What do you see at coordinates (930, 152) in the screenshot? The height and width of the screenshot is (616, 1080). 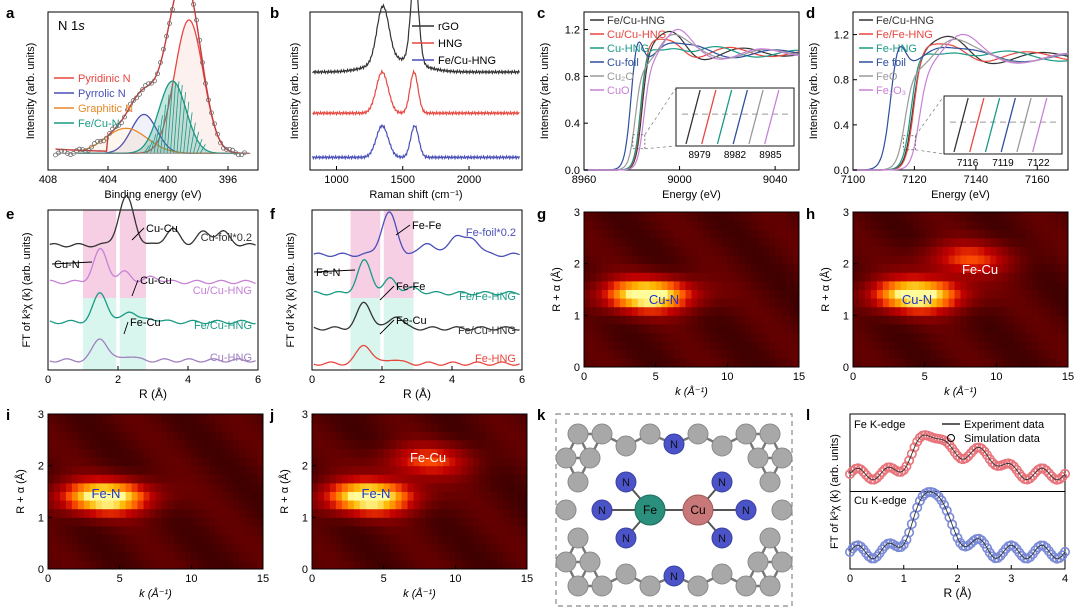 I see `zoom-connector` at bounding box center [930, 152].